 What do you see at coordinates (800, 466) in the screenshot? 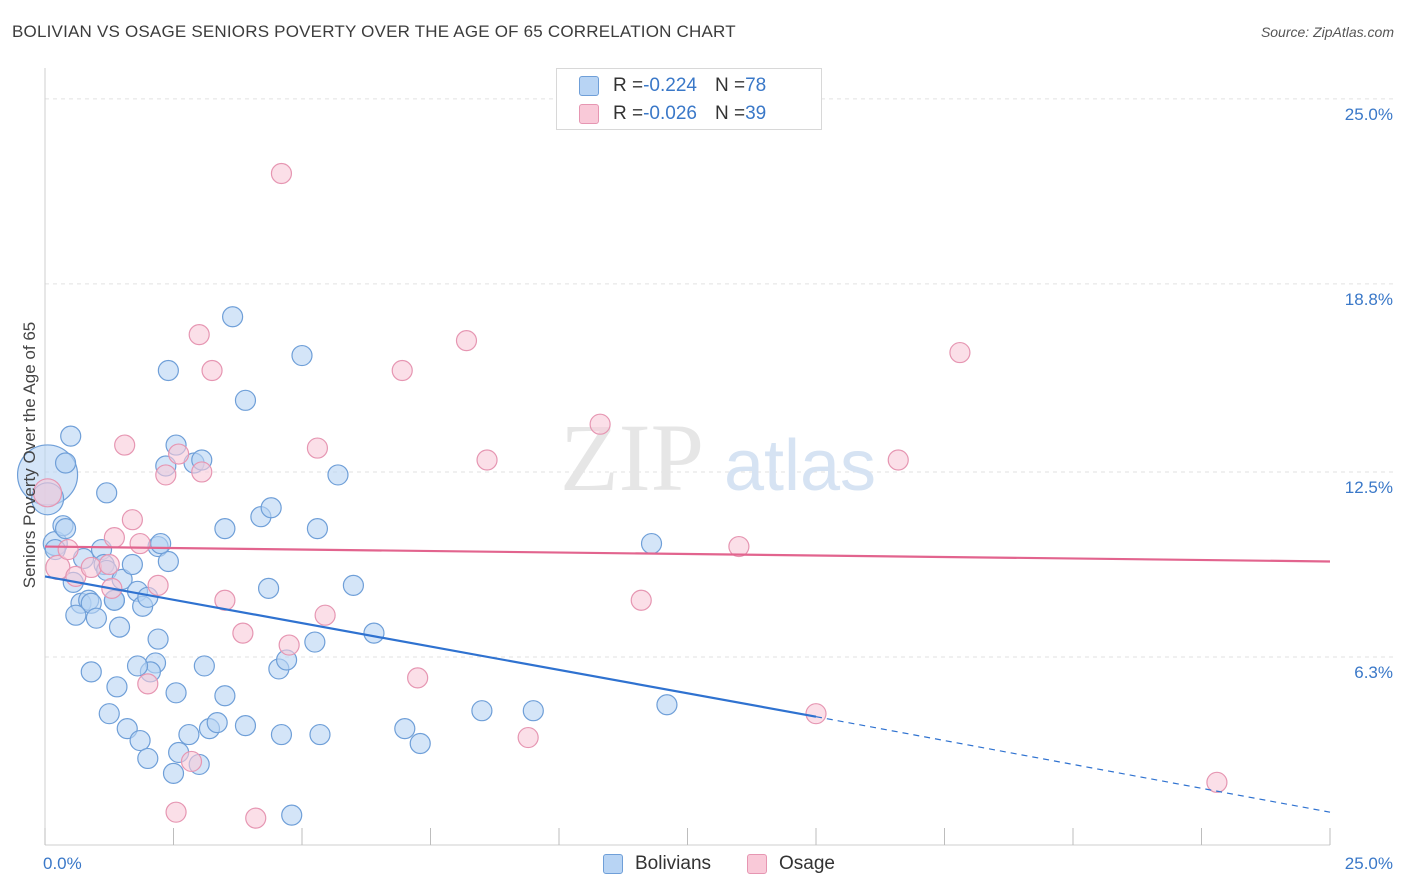
I see `watermark-atlas: atlas` at bounding box center [800, 466].